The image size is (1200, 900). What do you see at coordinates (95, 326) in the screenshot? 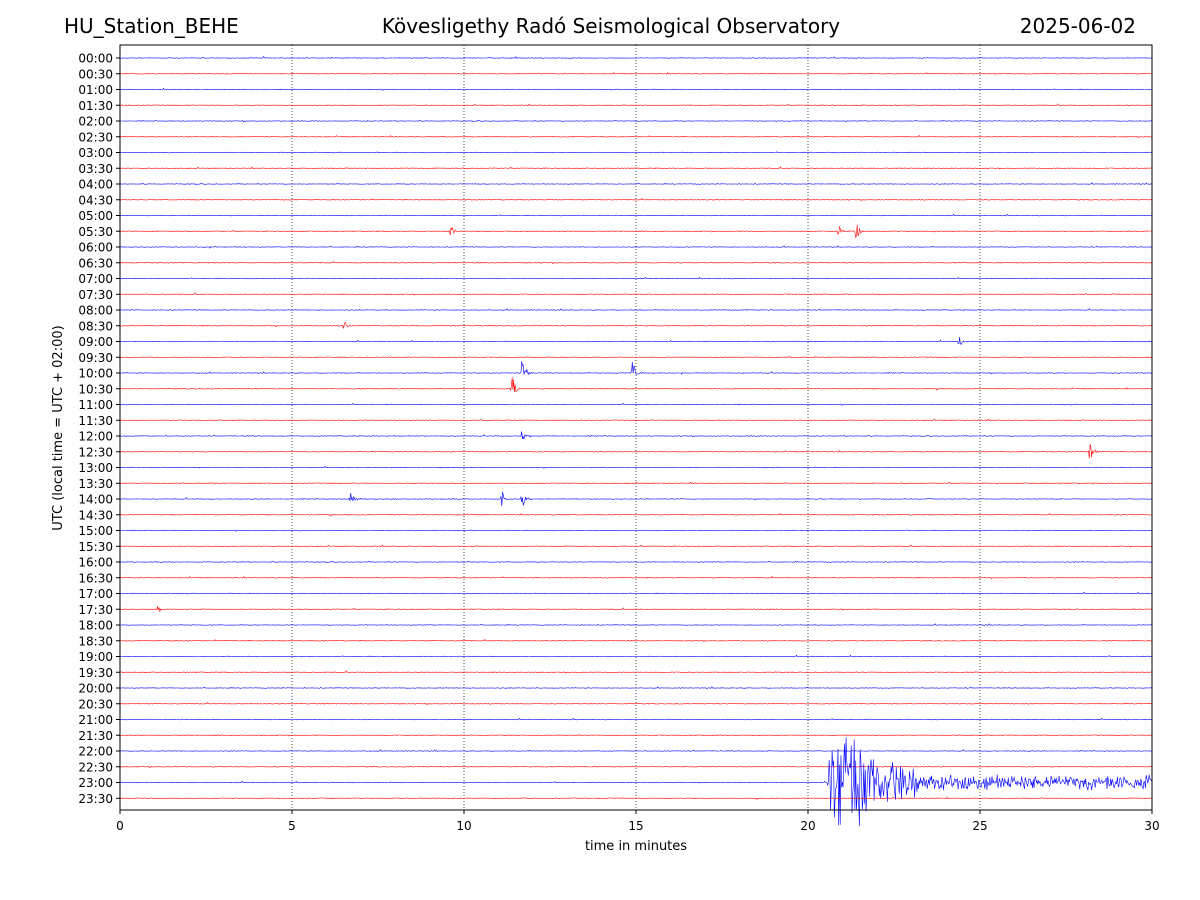
I see `y-tick-label: 08:30` at bounding box center [95, 326].